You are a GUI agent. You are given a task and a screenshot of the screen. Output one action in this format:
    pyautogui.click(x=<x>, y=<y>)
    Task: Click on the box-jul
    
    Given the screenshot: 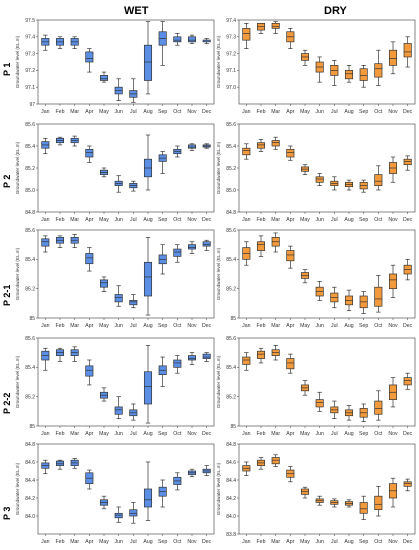 What is the action you would take?
    pyautogui.click(x=133, y=303)
    